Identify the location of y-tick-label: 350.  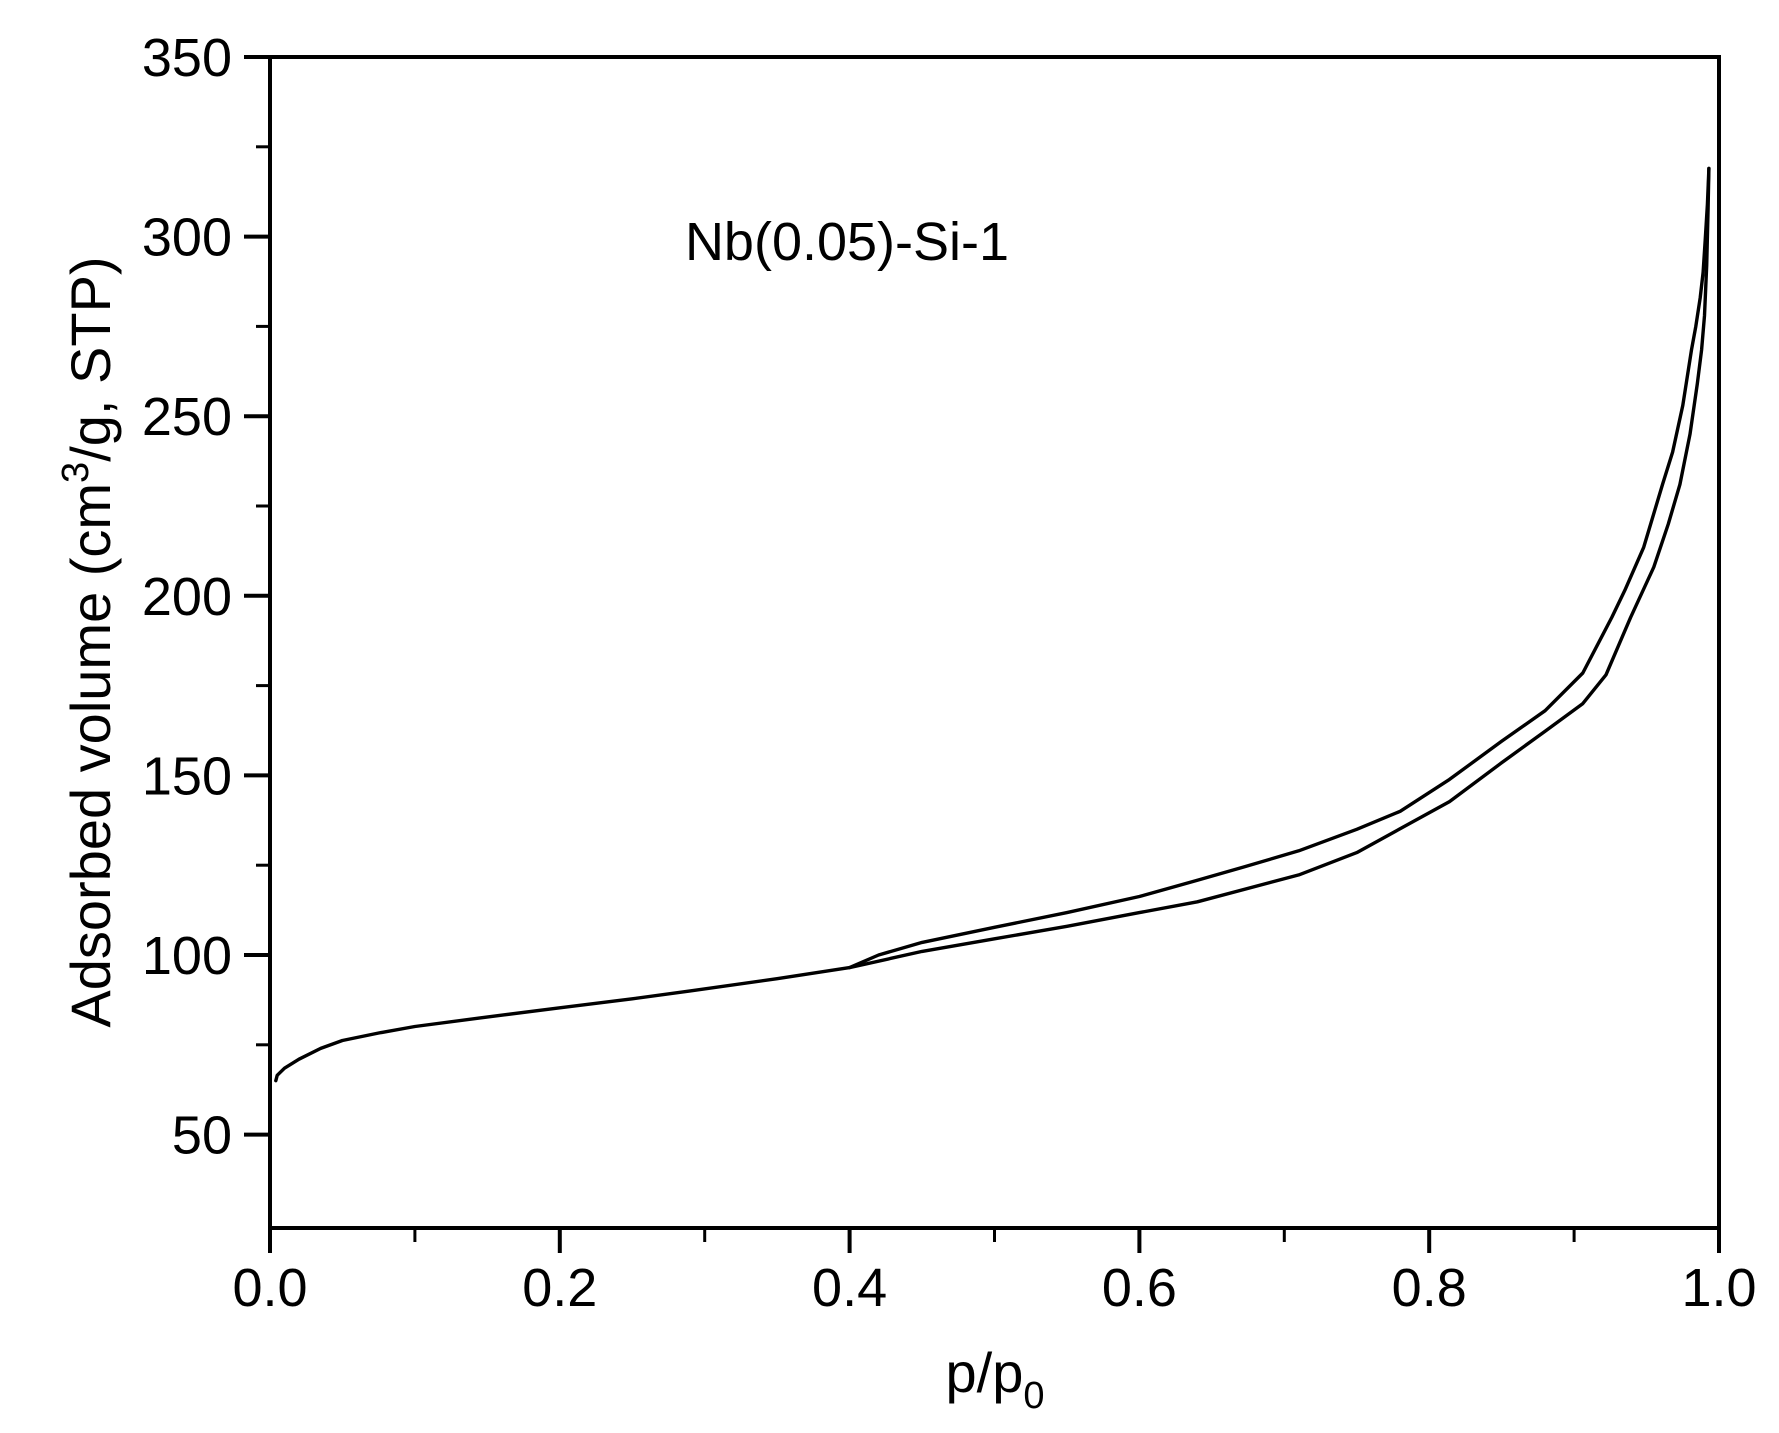
(187, 58).